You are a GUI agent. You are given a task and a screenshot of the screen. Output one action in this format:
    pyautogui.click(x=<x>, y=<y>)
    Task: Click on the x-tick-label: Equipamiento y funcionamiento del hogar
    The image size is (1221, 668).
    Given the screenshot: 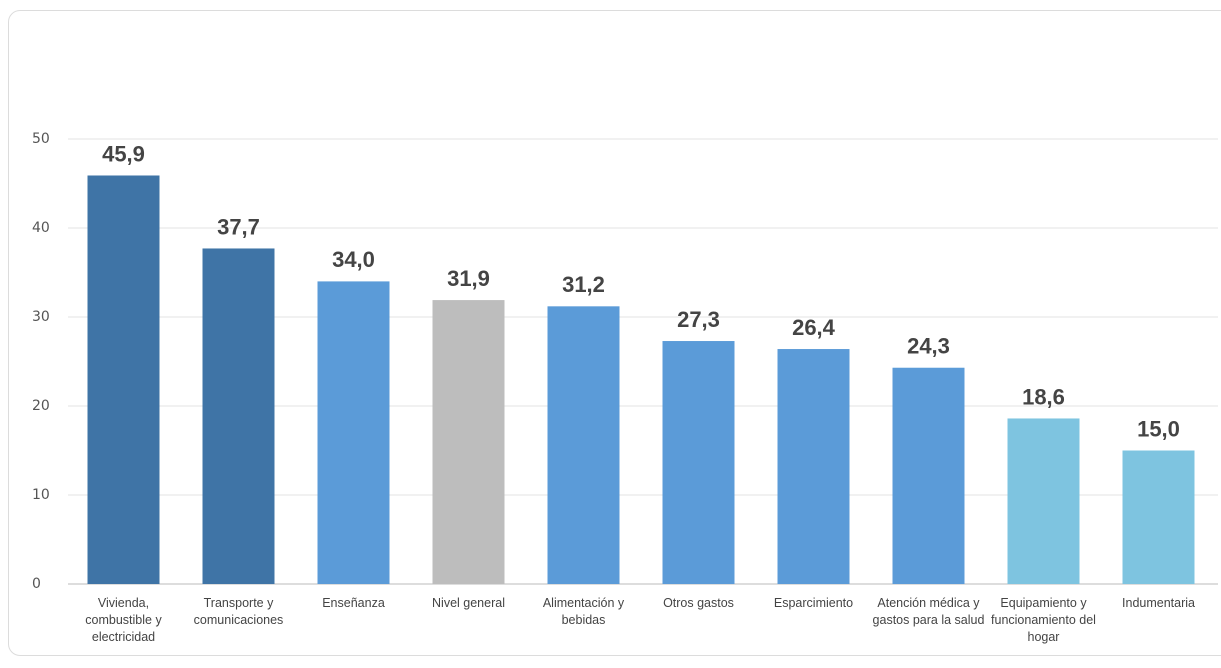 What is the action you would take?
    pyautogui.click(x=1043, y=620)
    